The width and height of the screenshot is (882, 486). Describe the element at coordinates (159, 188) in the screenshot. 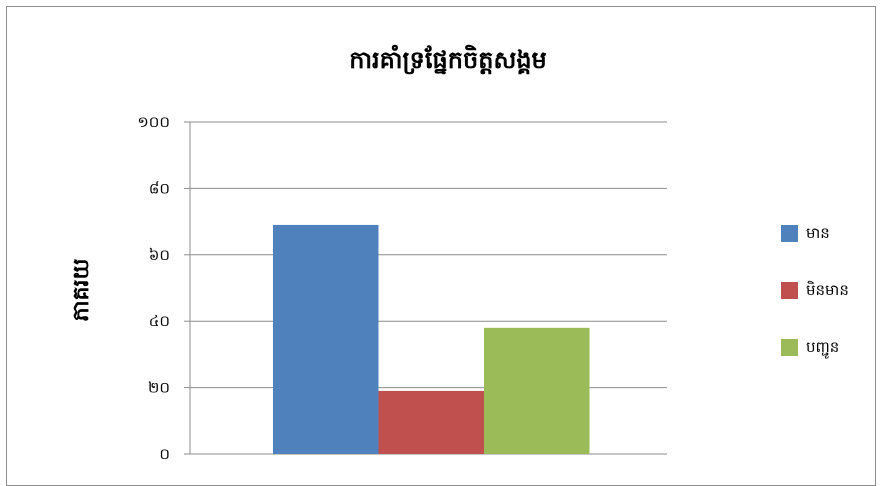

I see `y-tick-label: ៨០` at that location.